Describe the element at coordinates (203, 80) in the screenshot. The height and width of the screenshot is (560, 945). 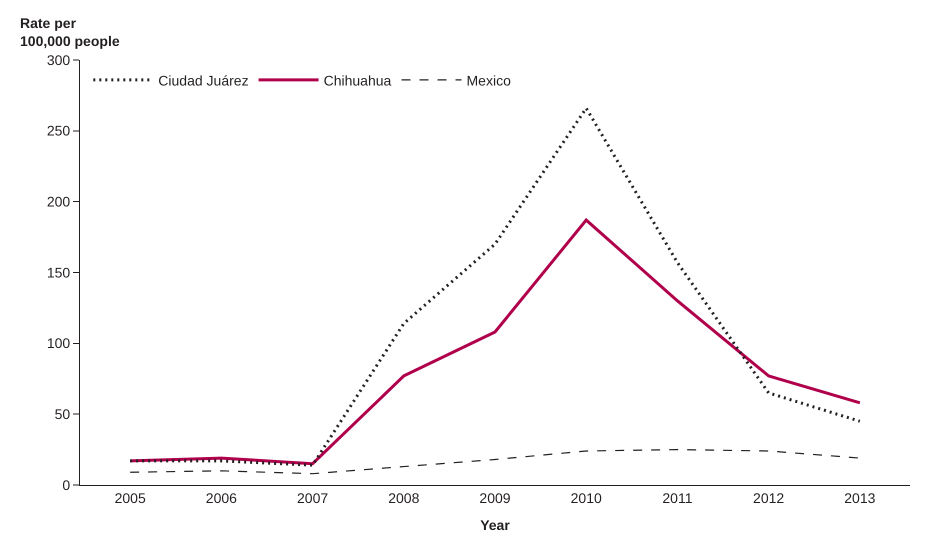
I see `legend-label: Ciudad Juárez` at that location.